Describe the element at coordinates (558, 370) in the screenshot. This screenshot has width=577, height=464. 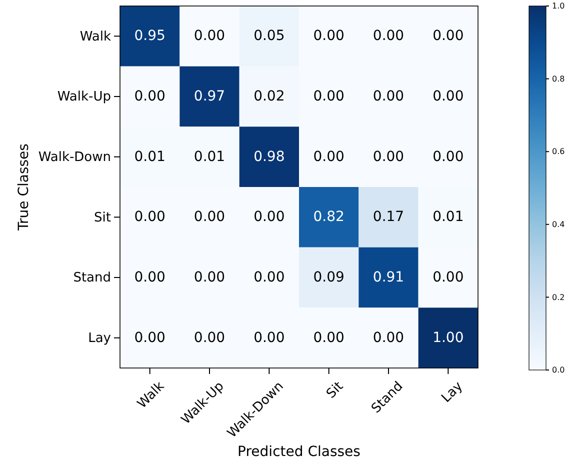
I see `color-bar-label: 0.0` at that location.